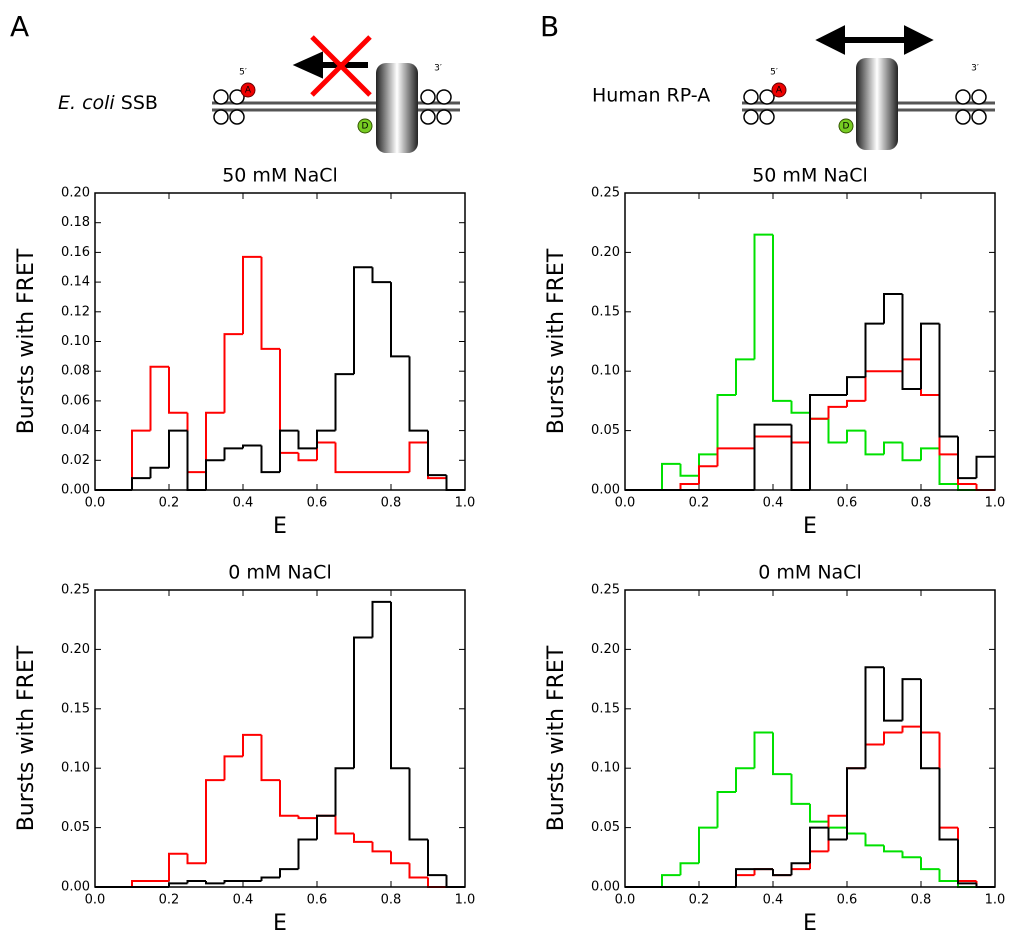 This screenshot has width=1014, height=950. I want to click on panel-label: B, so click(549, 26).